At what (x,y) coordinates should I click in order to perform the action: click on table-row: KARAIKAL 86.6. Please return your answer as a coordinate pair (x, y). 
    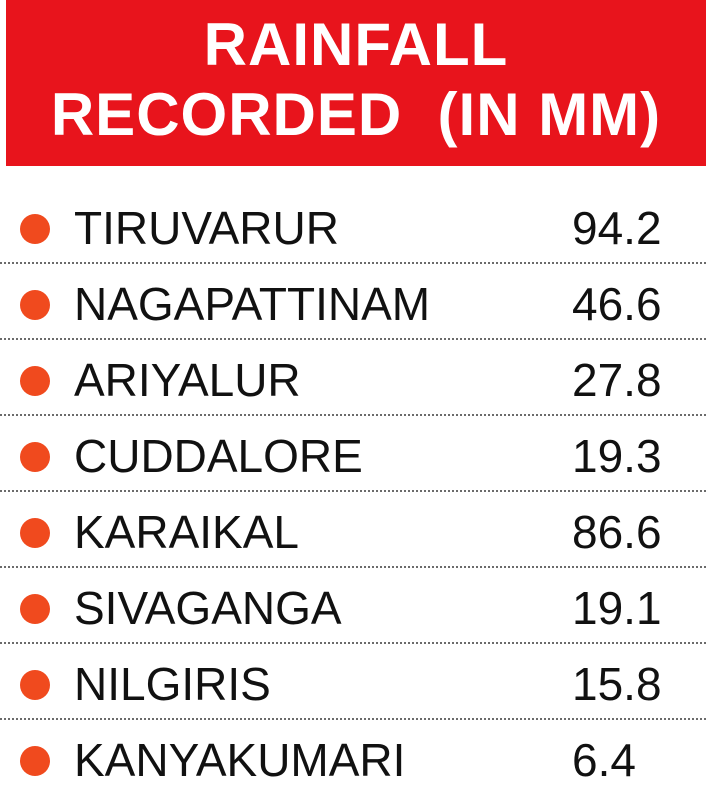
    Looking at the image, I should click on (353, 530).